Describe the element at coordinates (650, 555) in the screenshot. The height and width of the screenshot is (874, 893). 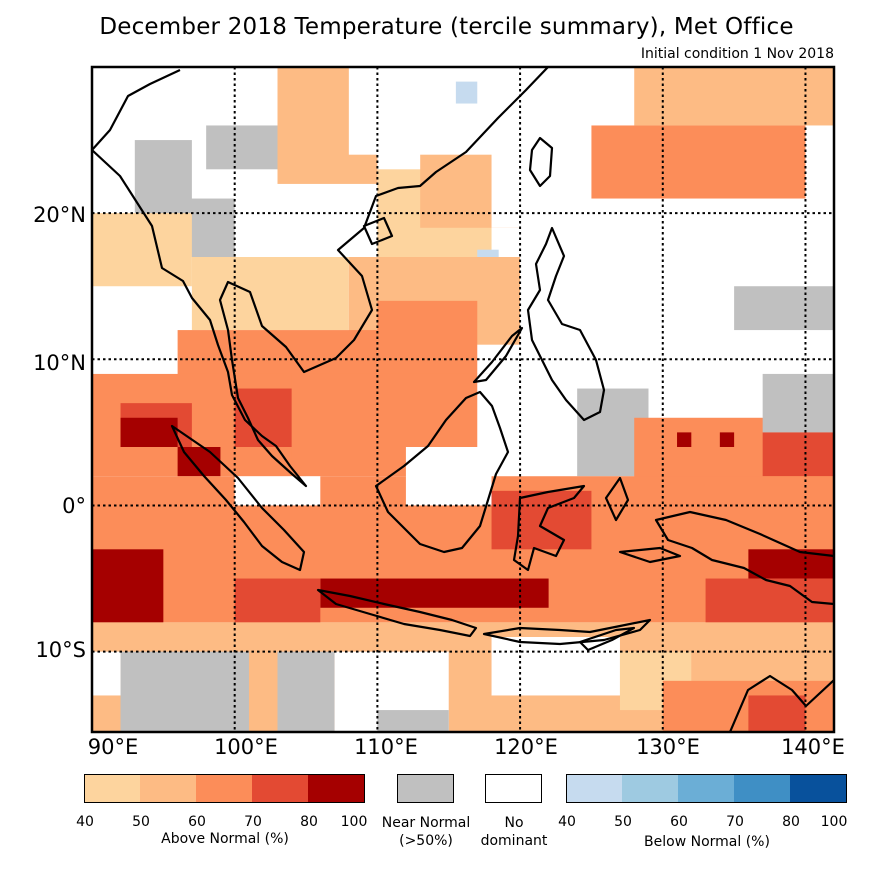
I see `coastline-seram` at that location.